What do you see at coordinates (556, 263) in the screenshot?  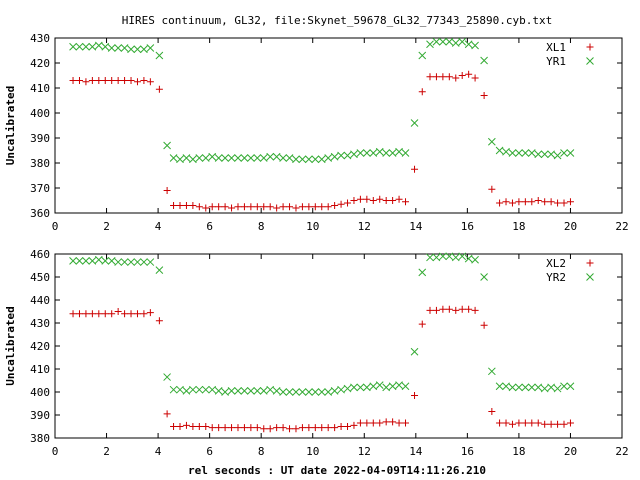 I see `legend-label: XL2` at bounding box center [556, 263].